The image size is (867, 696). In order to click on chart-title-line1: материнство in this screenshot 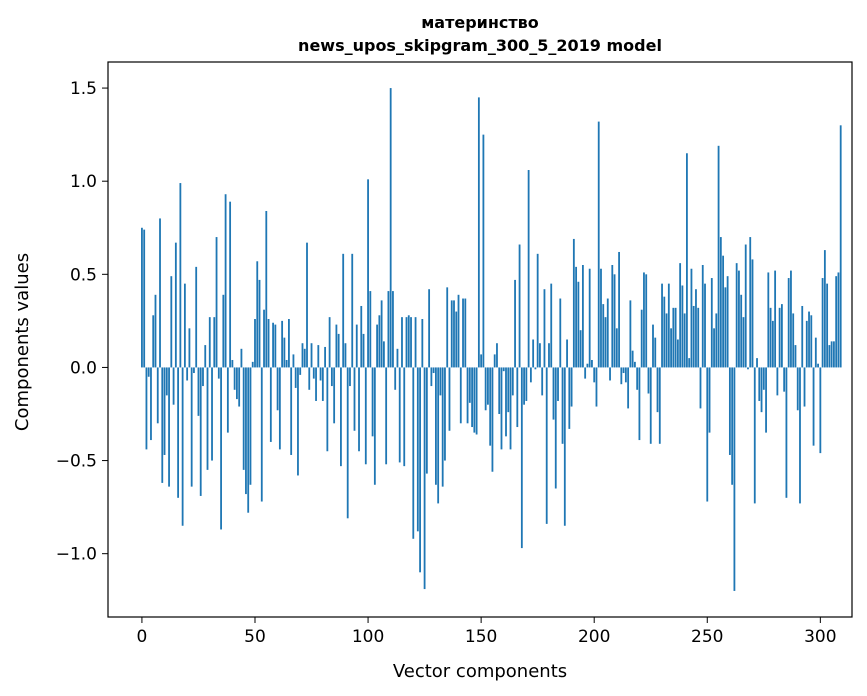, I will do `click(480, 22)`.